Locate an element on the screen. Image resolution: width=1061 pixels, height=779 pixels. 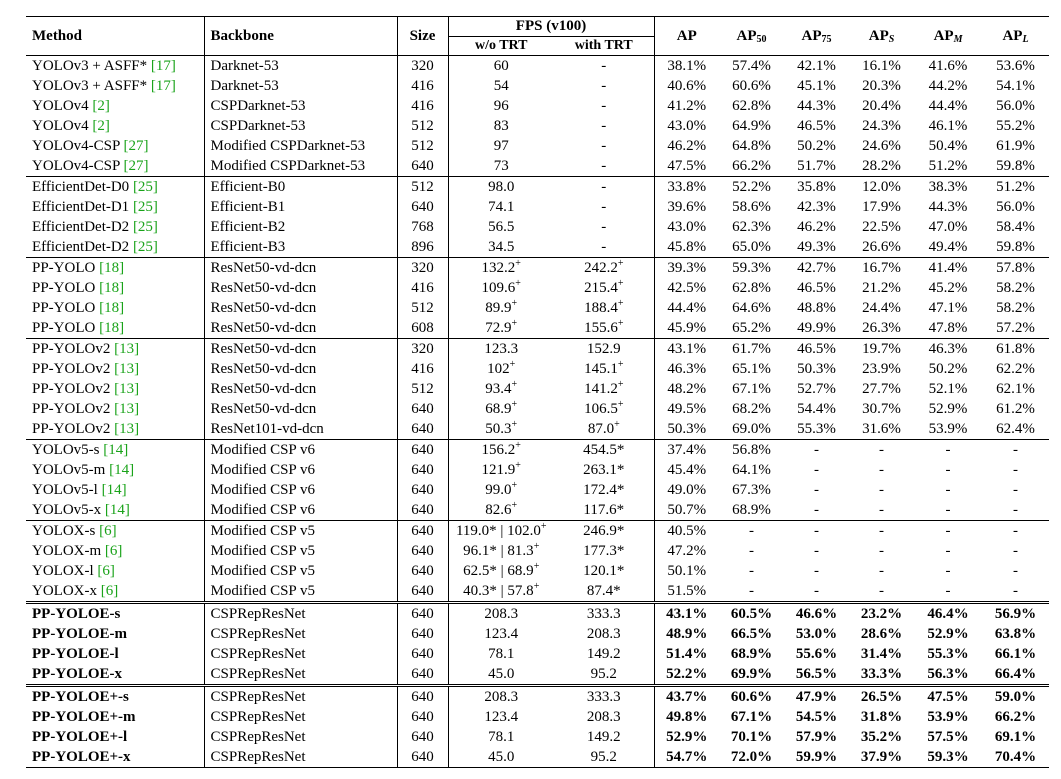
cell-size-text: 640 is located at coordinates (422, 654).